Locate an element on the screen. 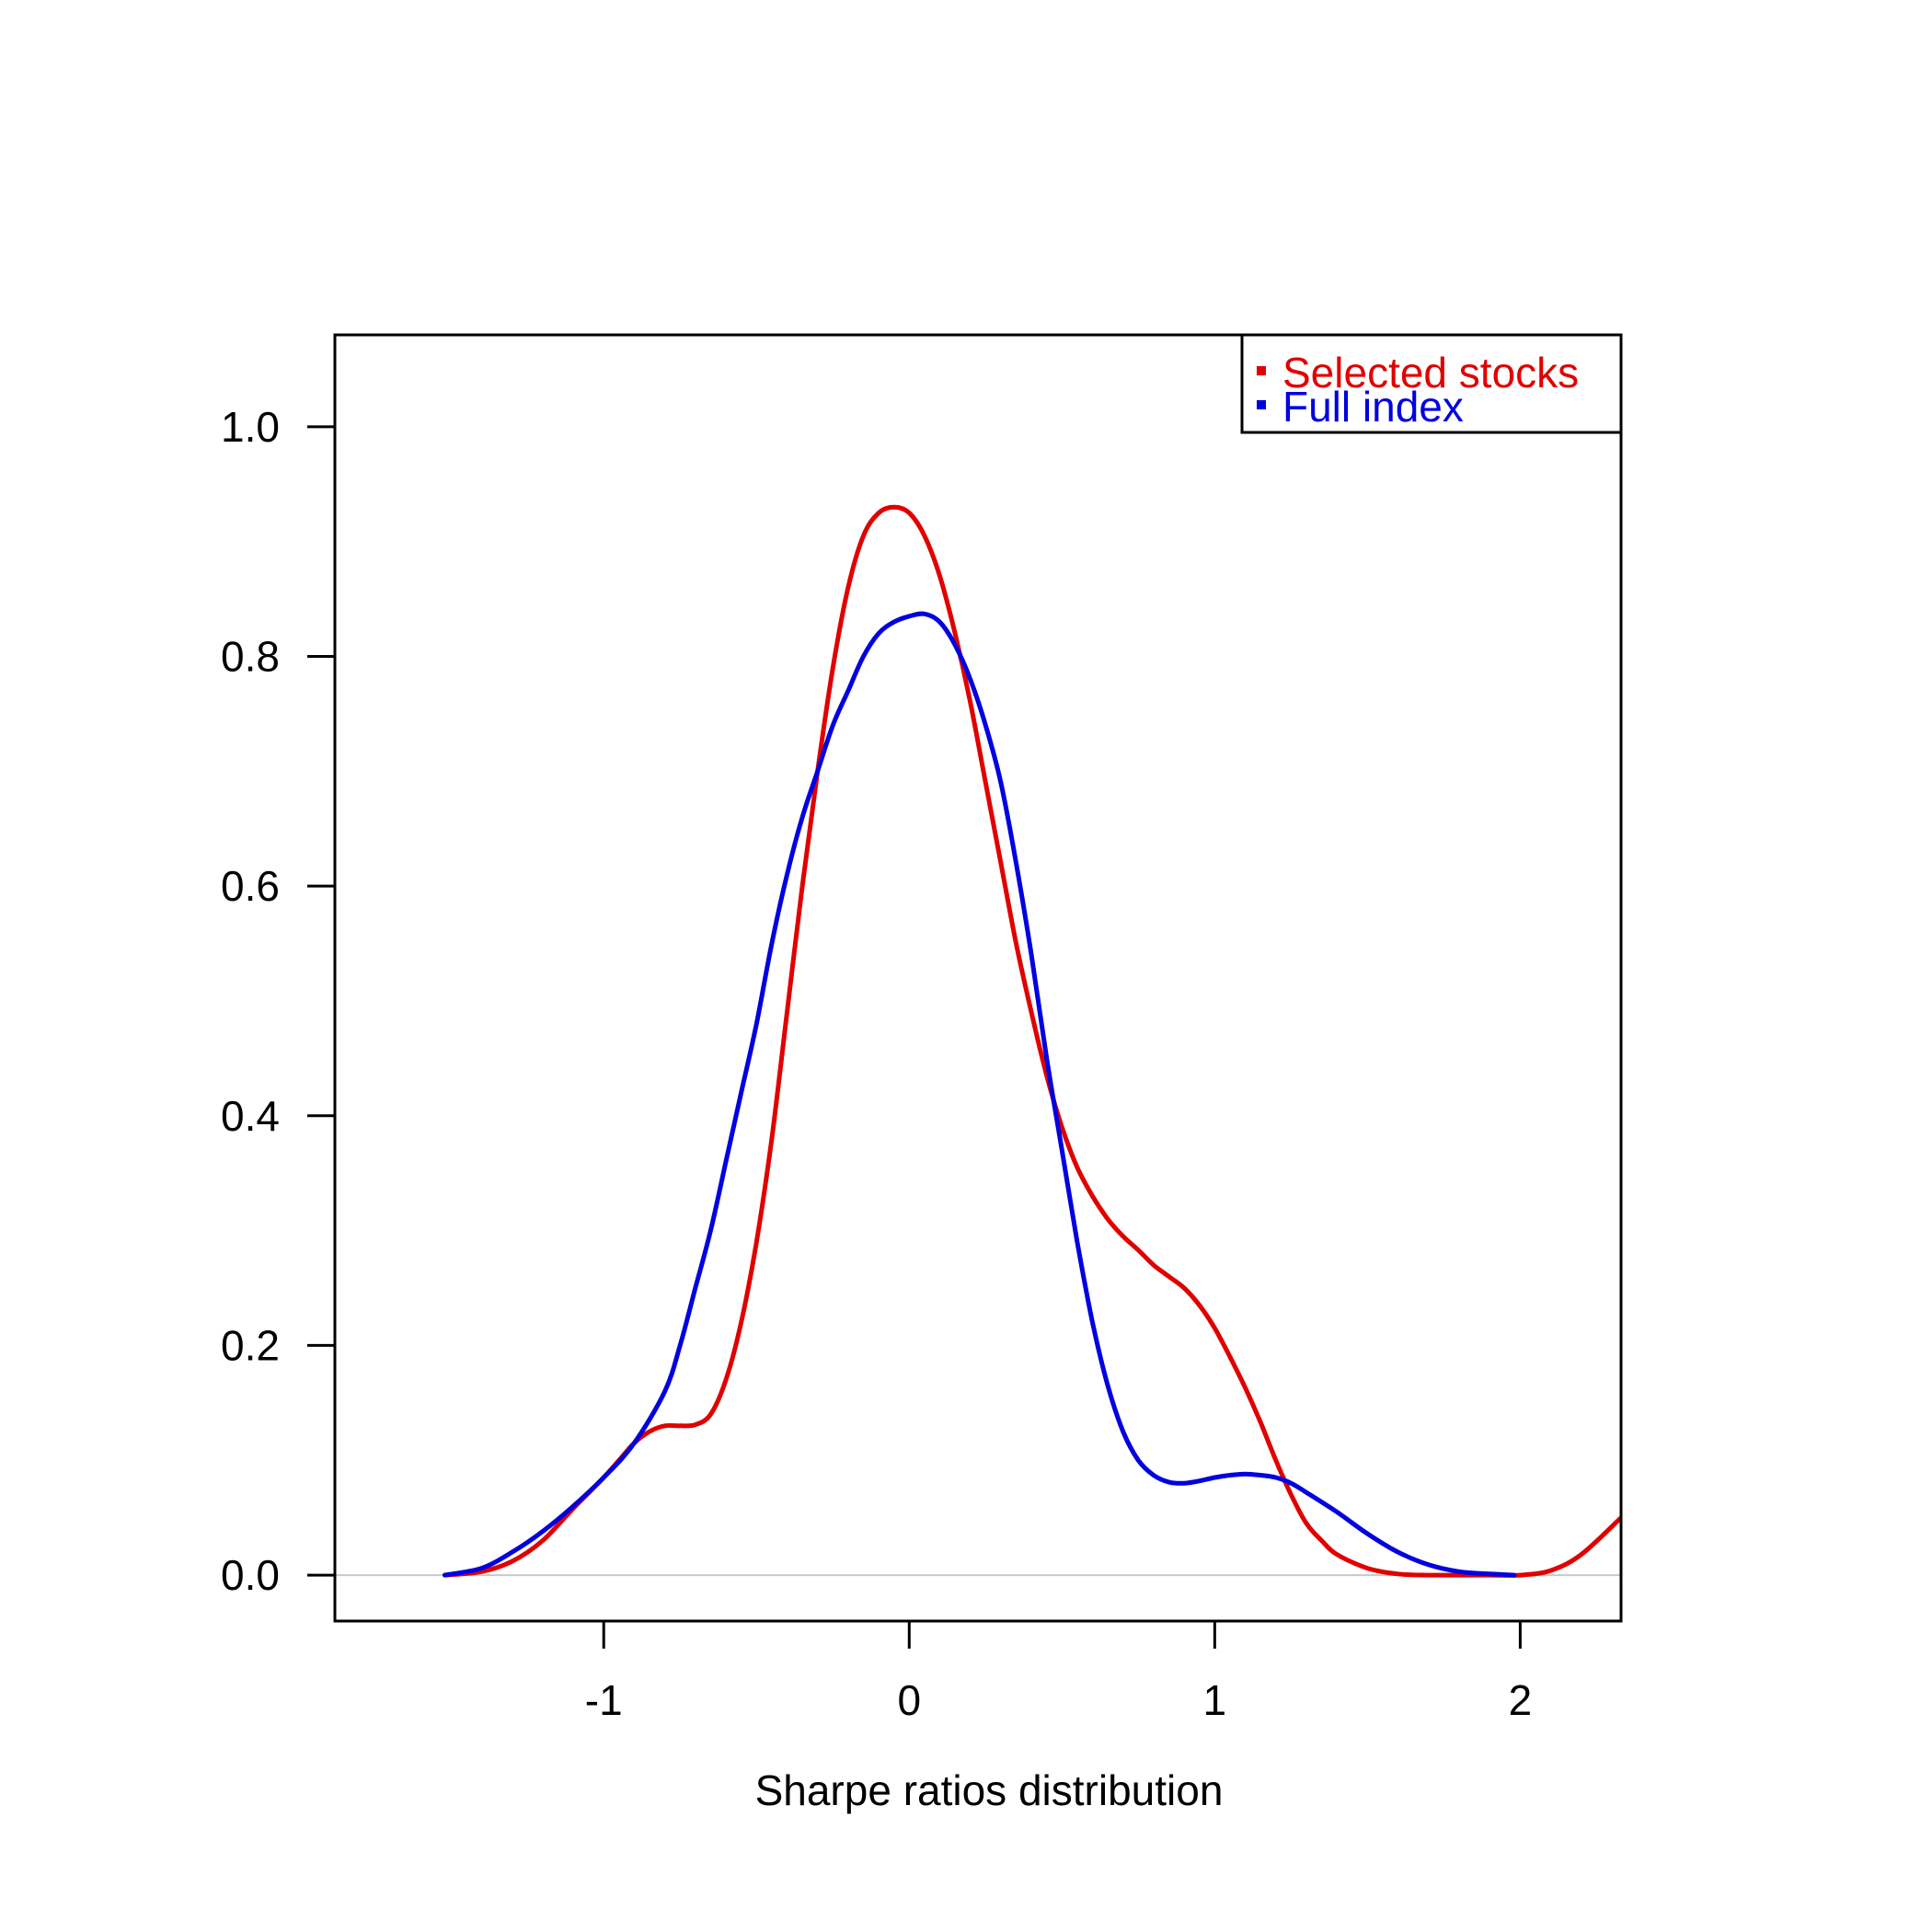  x-tick-label-3: 2 is located at coordinates (1521, 1700).